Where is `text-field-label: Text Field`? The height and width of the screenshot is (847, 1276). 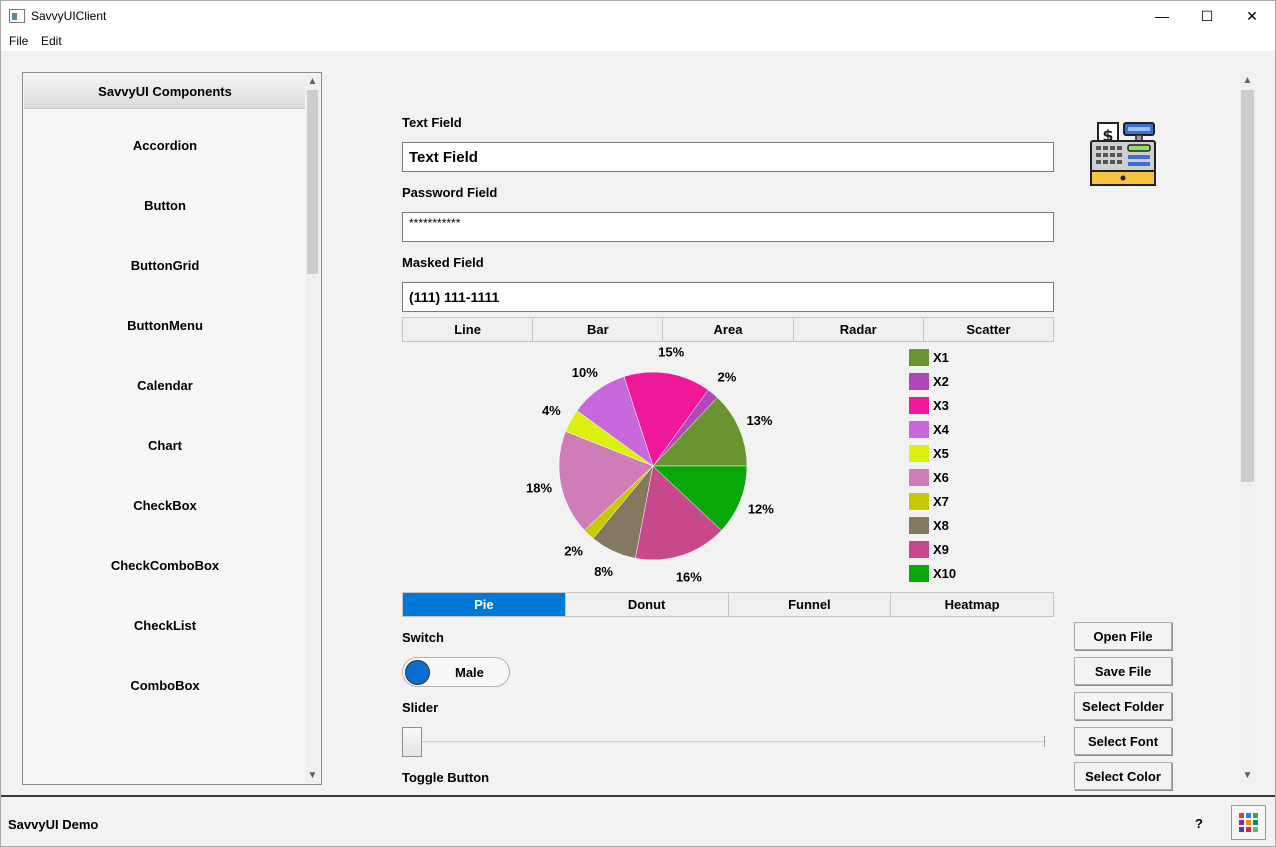
text-field-label: Text Field is located at coordinates (432, 122).